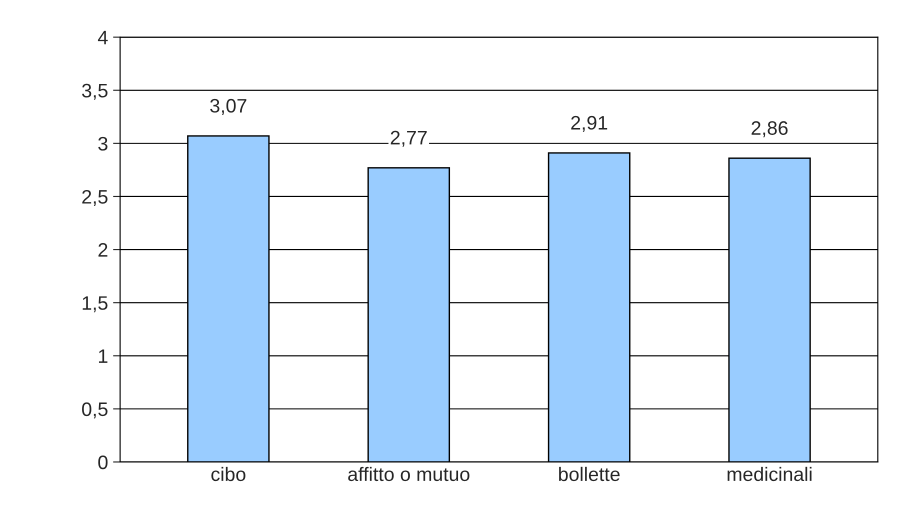 Image resolution: width=924 pixels, height=531 pixels. What do you see at coordinates (95, 304) in the screenshot?
I see `y-tick-label: 1,5` at bounding box center [95, 304].